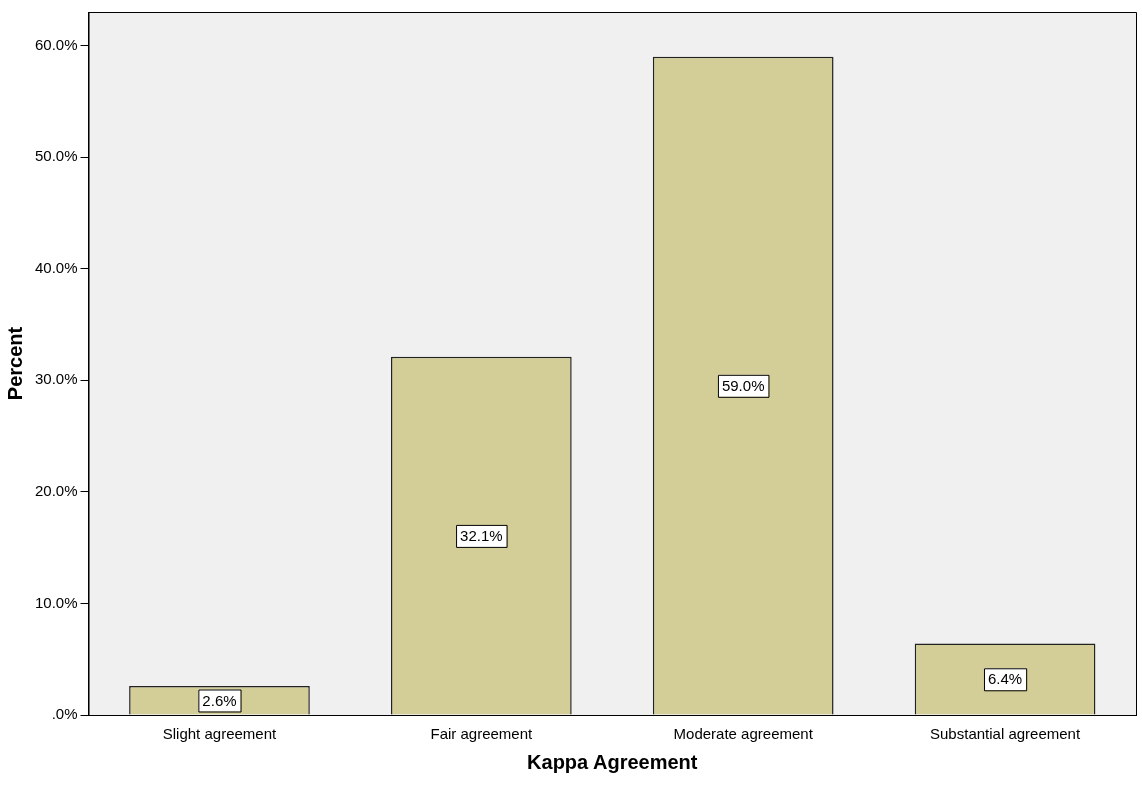 The height and width of the screenshot is (789, 1142). Describe the element at coordinates (743, 734) in the screenshot. I see `x-tick-label: Moderate agreement` at that location.